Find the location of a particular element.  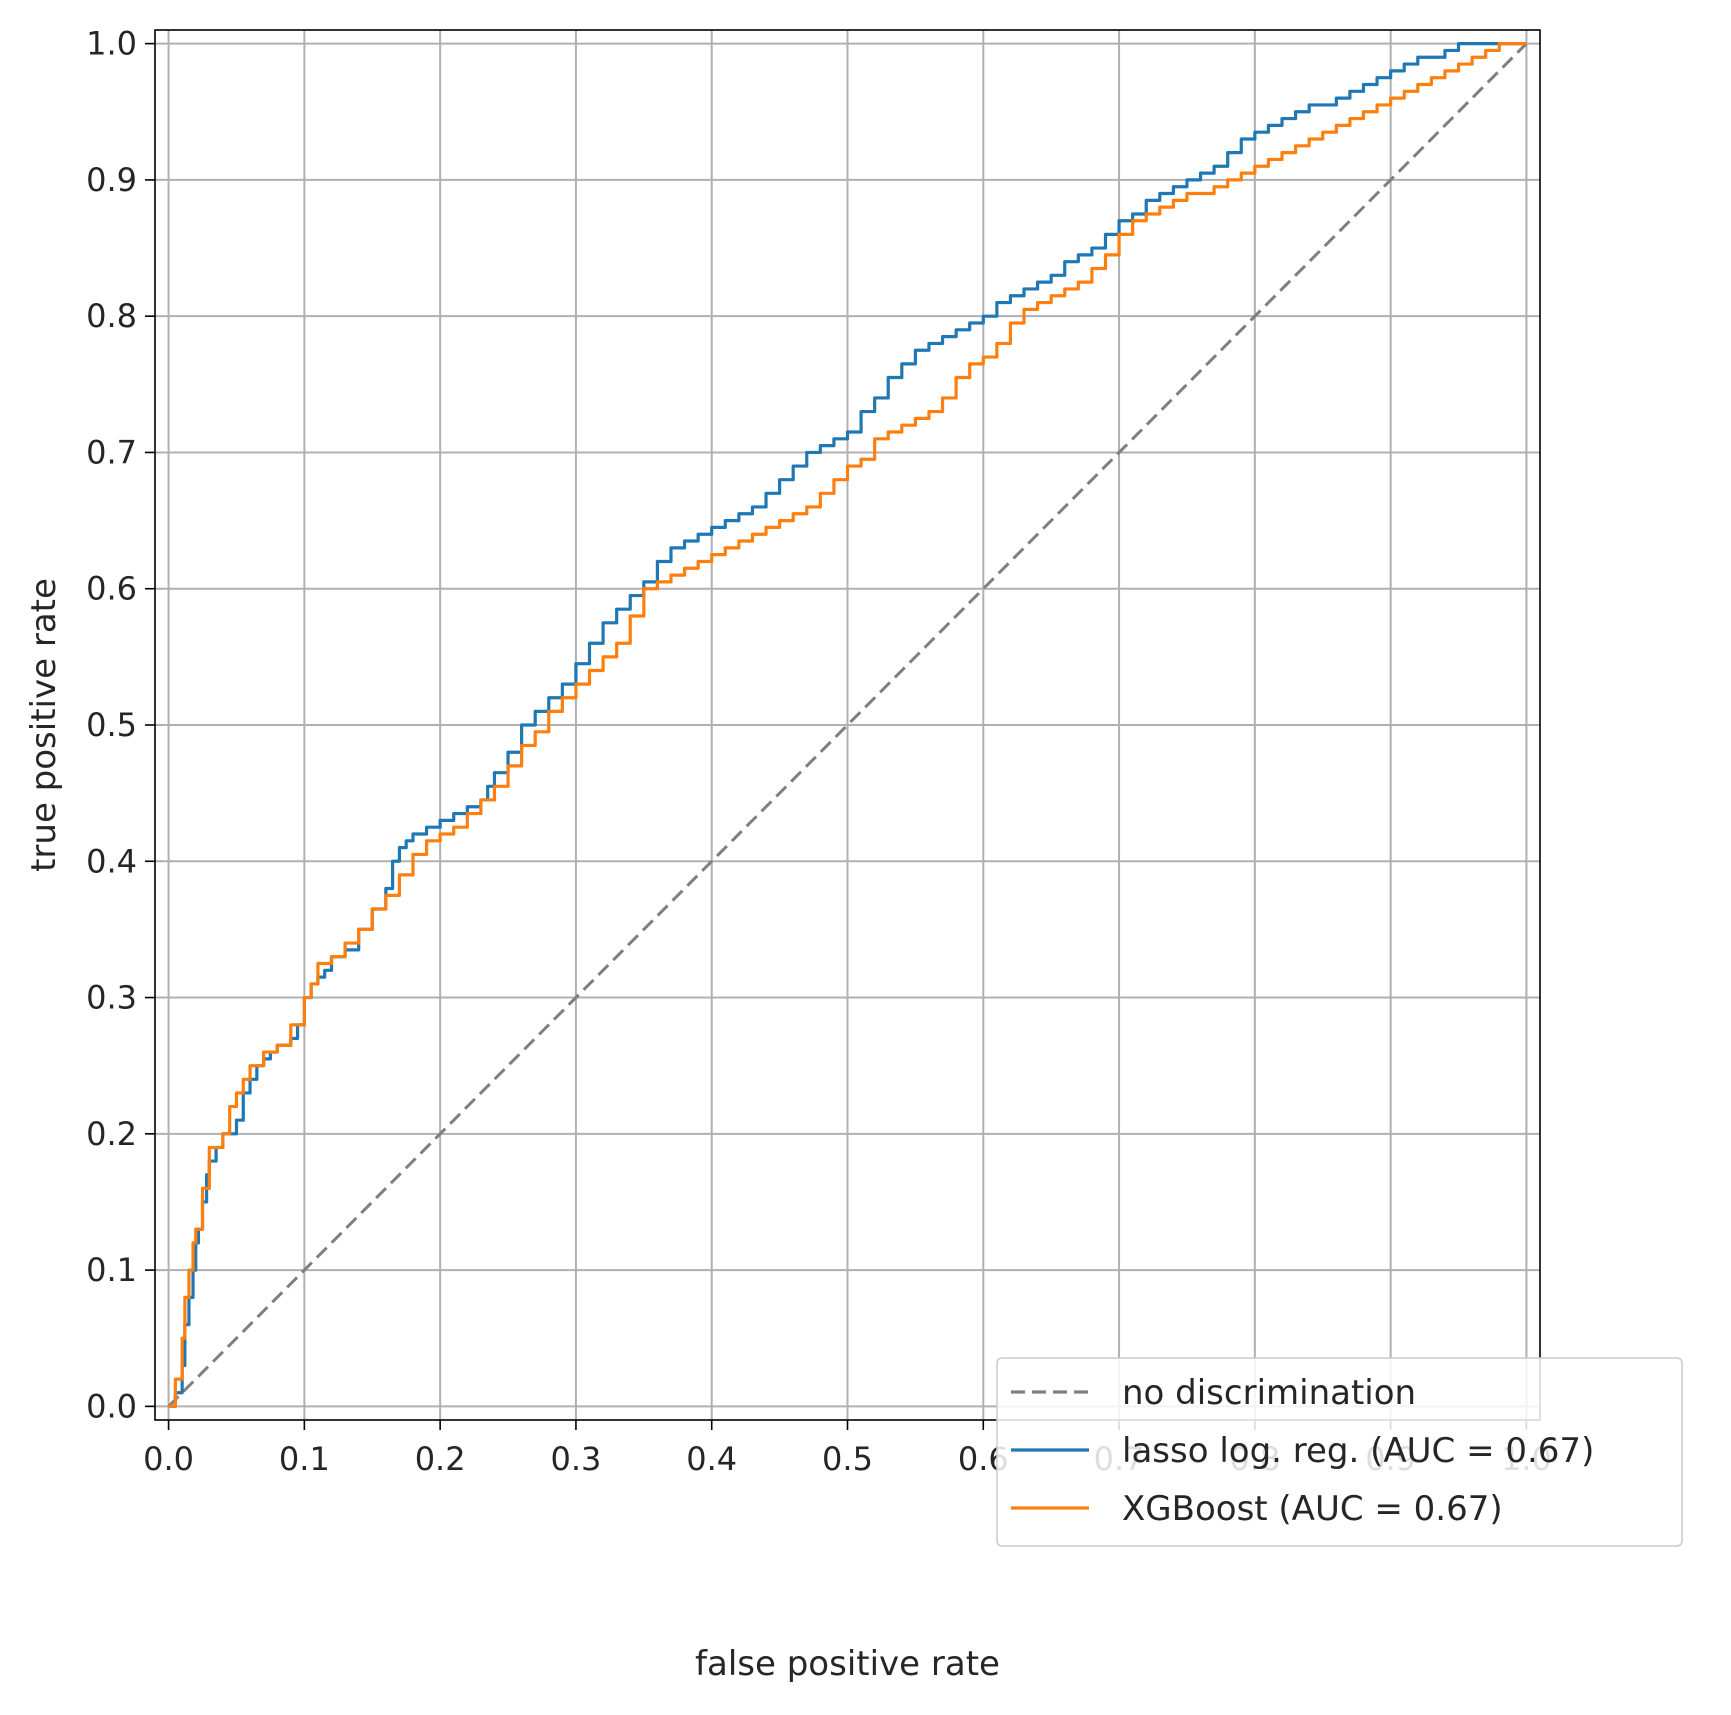

legend-label-no-discrimination: no discrimination is located at coordinates (1269, 1393).